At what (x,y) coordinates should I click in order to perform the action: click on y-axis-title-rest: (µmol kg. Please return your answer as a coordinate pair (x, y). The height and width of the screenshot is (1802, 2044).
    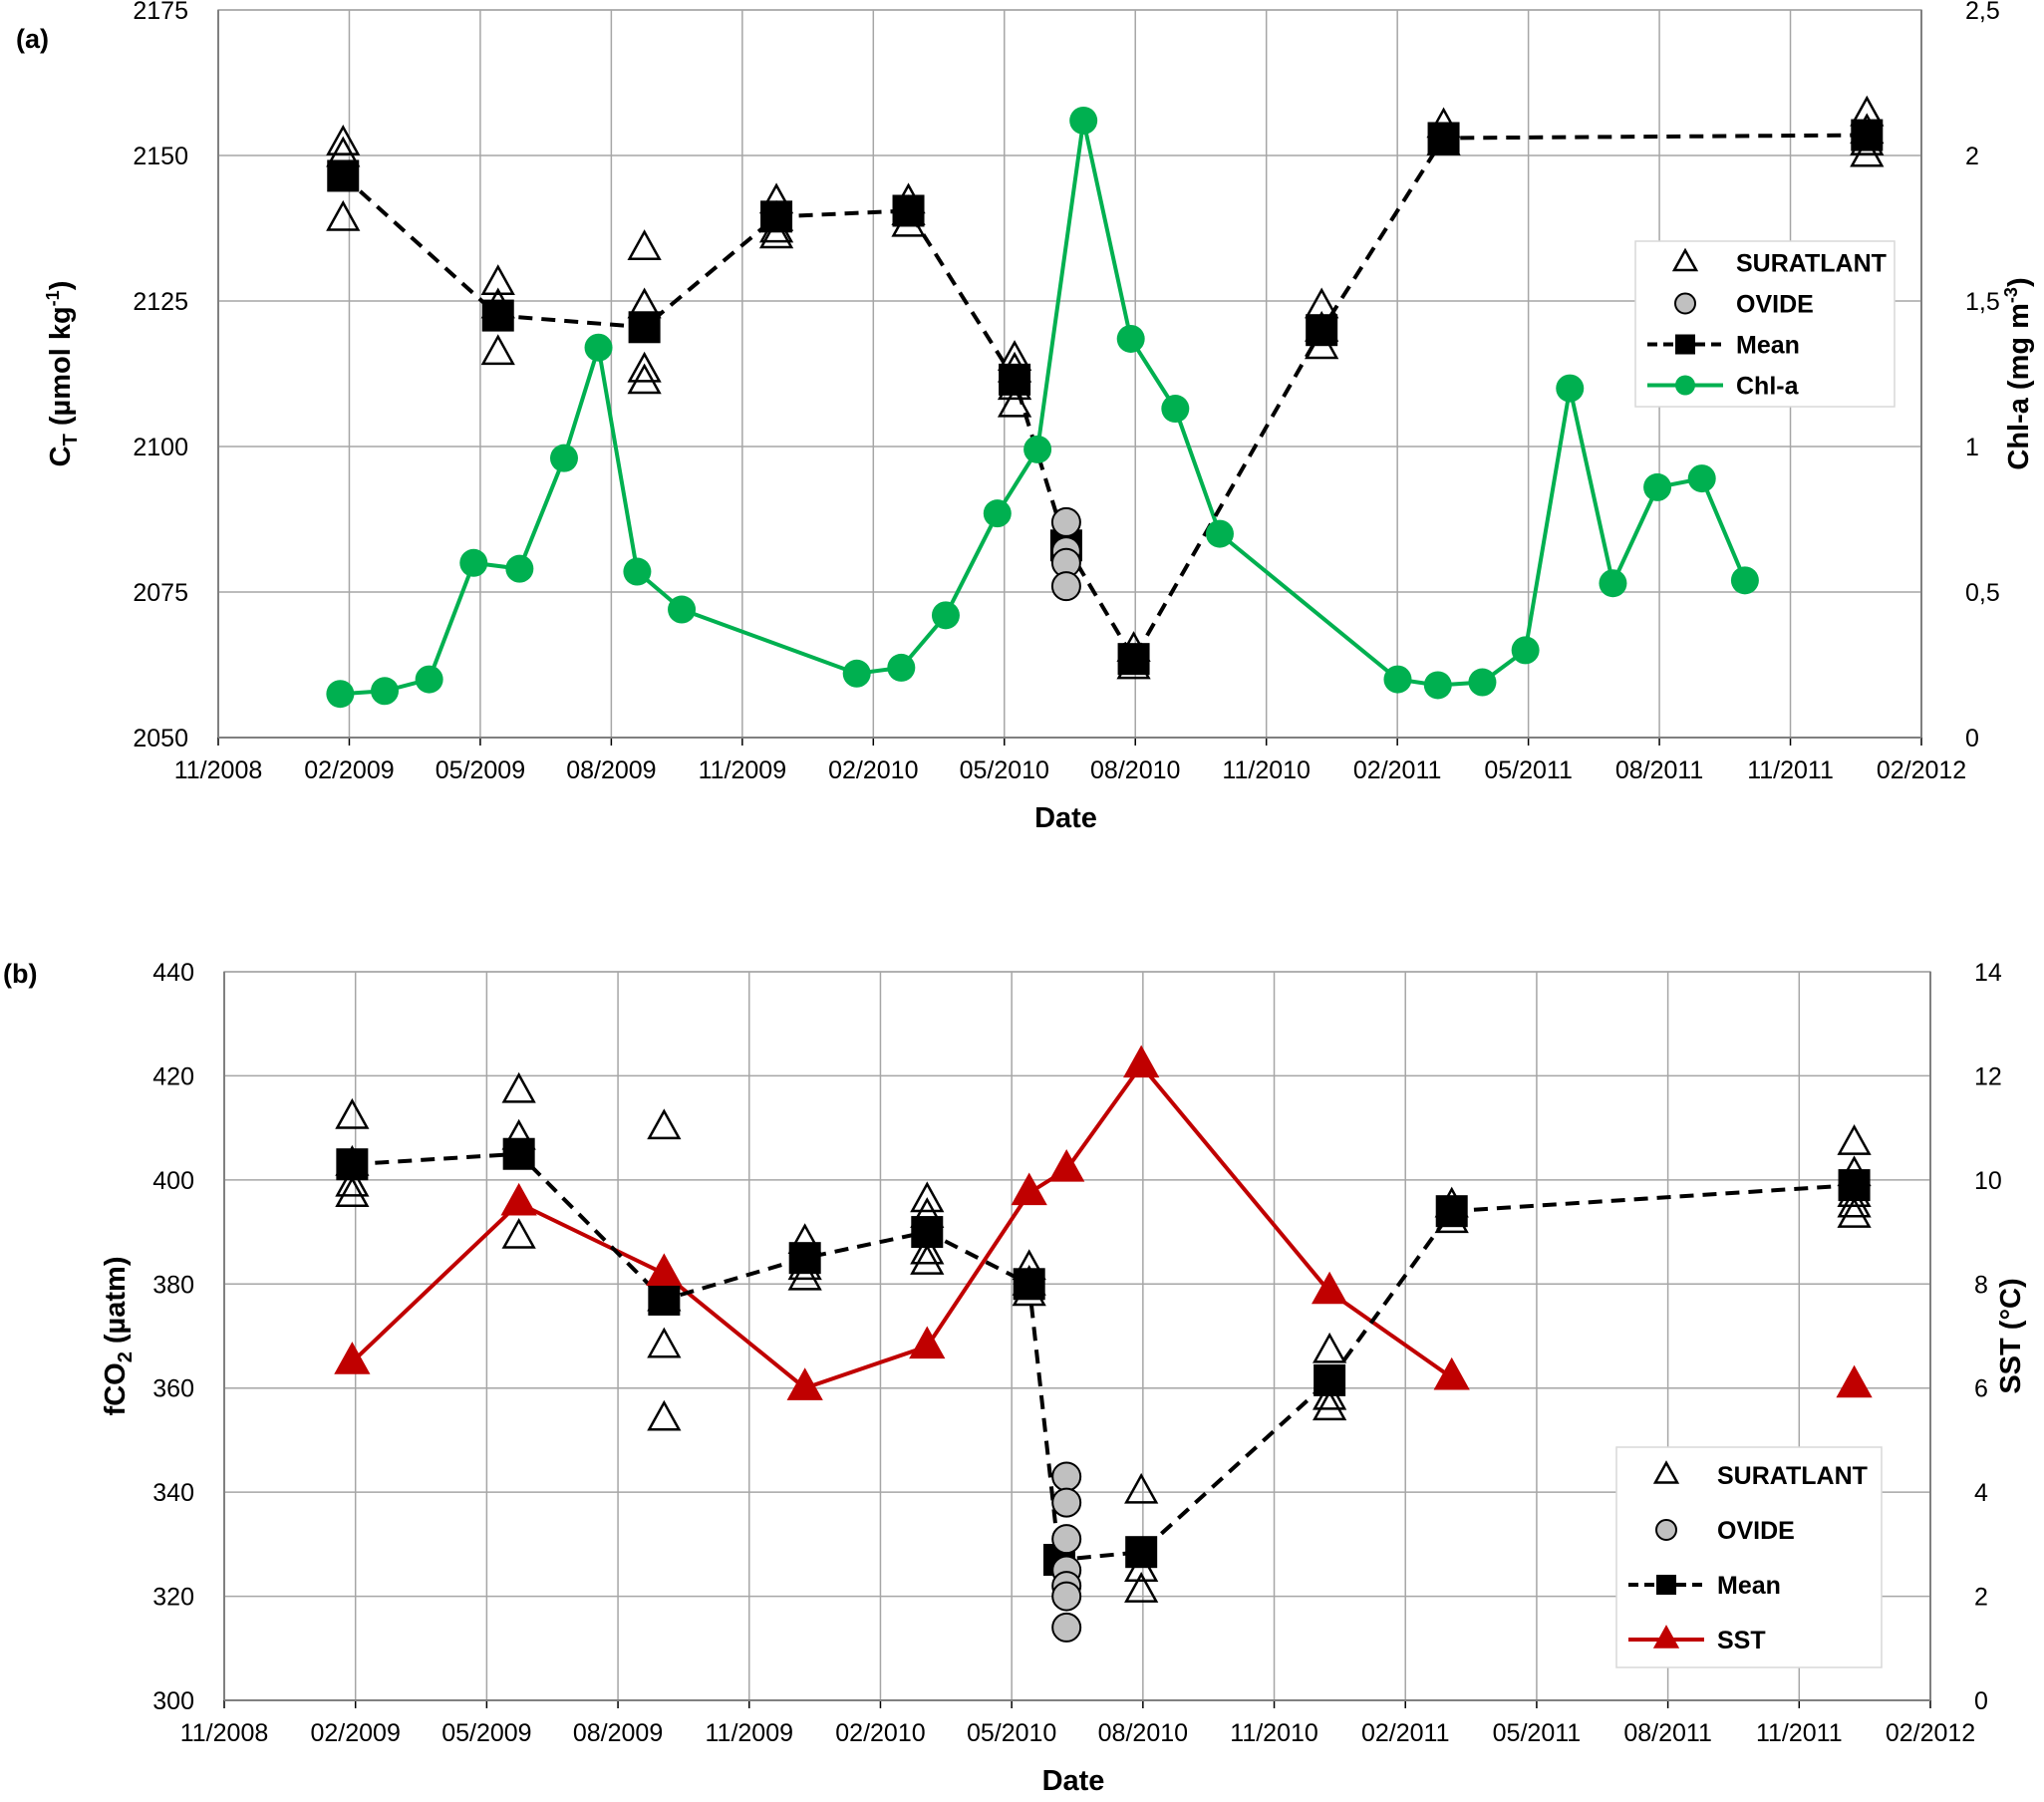
    Looking at the image, I should click on (61, 370).